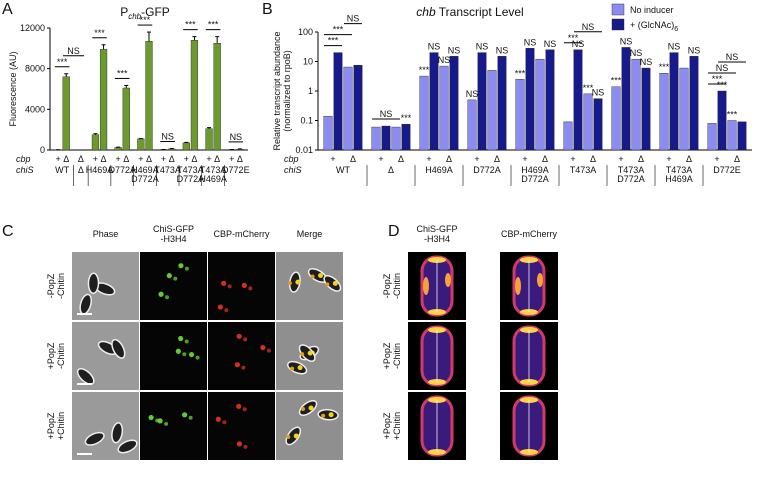 The image size is (757, 488). Describe the element at coordinates (310, 234) in the screenshot. I see `column-label: Merge` at that location.